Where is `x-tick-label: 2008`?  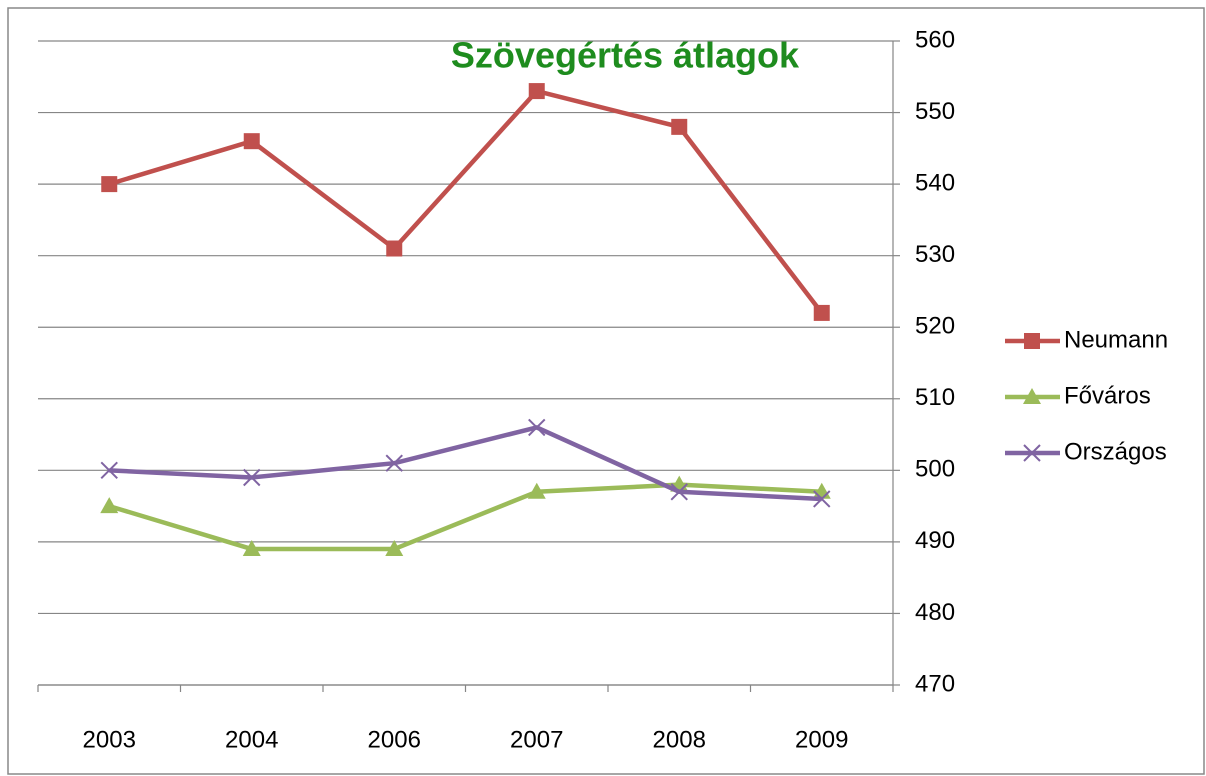 x-tick-label: 2008 is located at coordinates (679, 739).